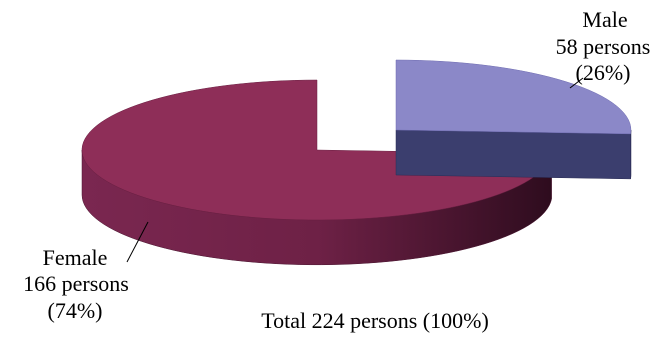  I want to click on male-label-name: Male, so click(604, 19).